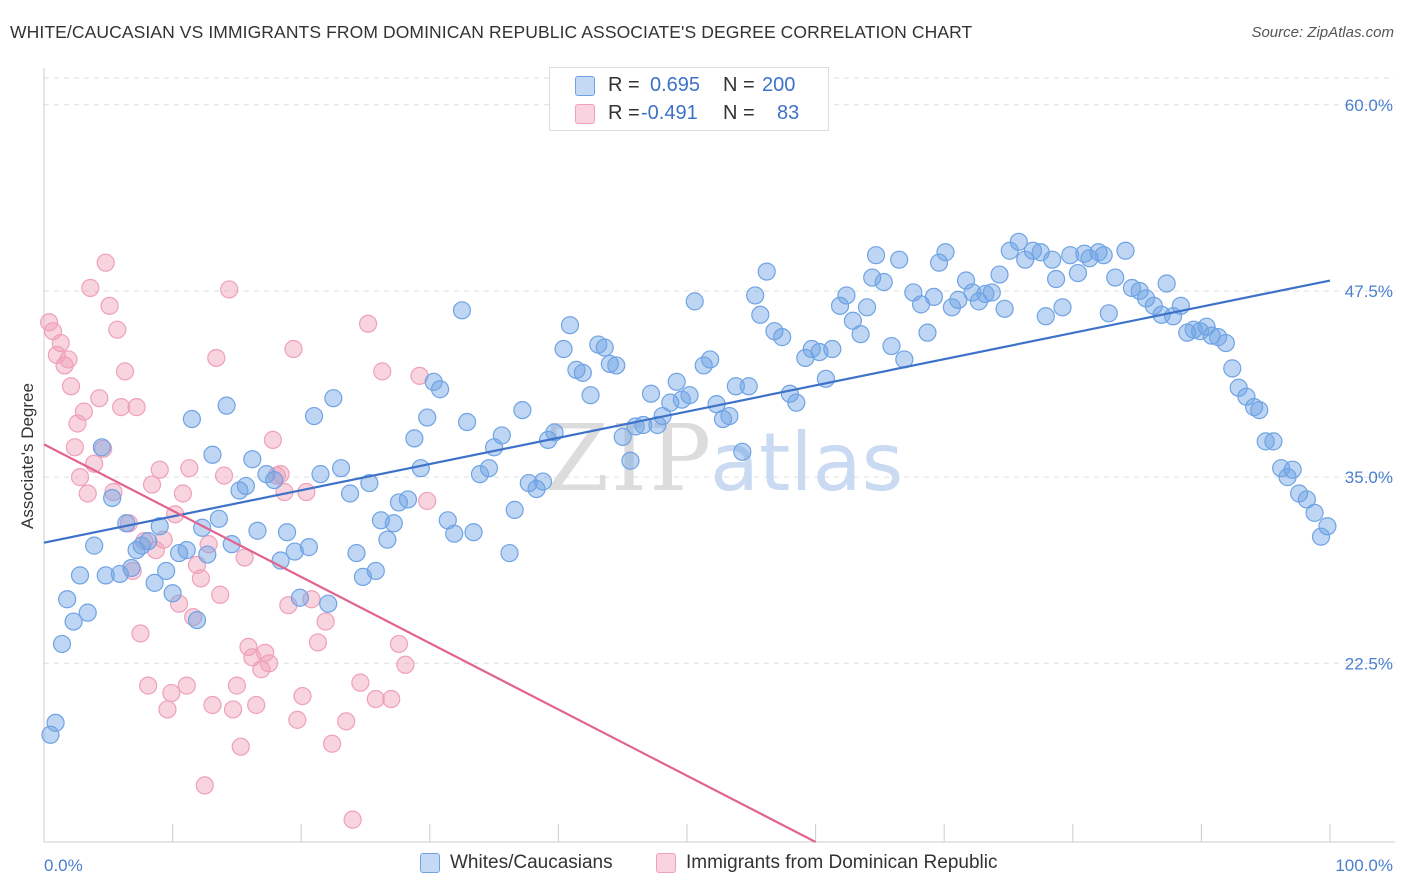 This screenshot has width=1406, height=892. I want to click on legend-swatch-blue, so click(430, 863).